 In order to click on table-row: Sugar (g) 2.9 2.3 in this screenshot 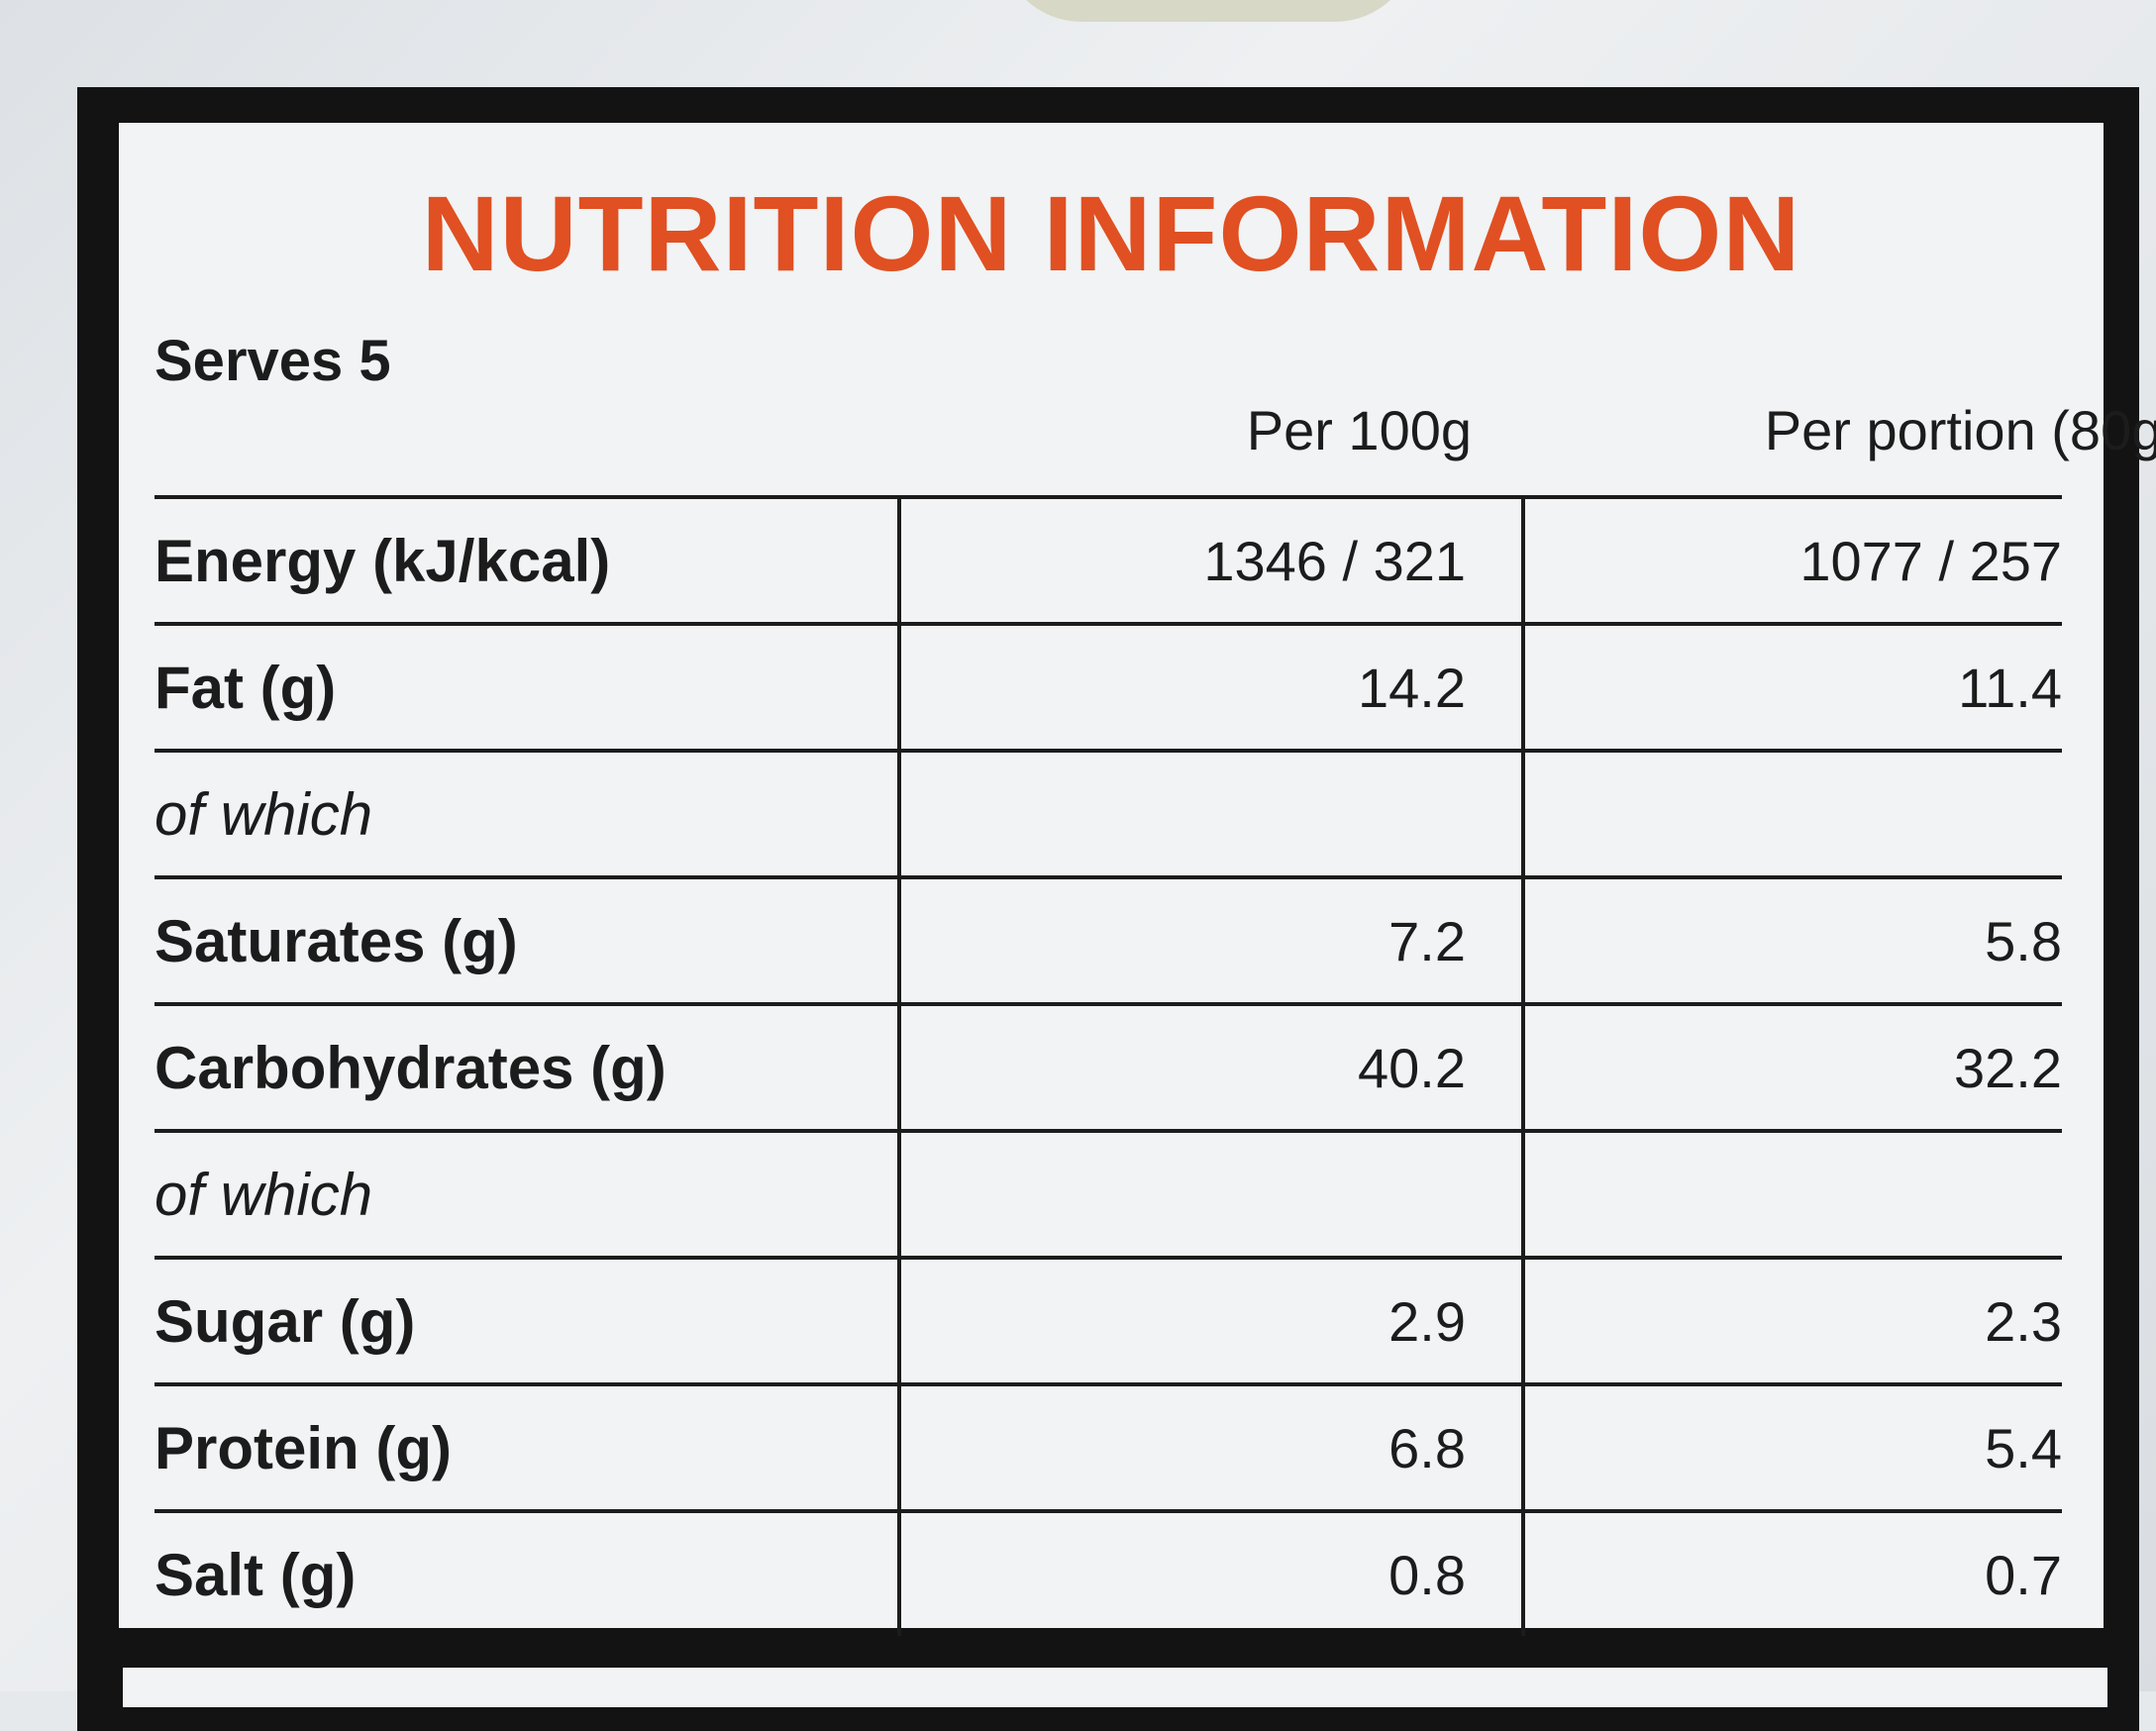, I will do `click(1108, 1323)`.